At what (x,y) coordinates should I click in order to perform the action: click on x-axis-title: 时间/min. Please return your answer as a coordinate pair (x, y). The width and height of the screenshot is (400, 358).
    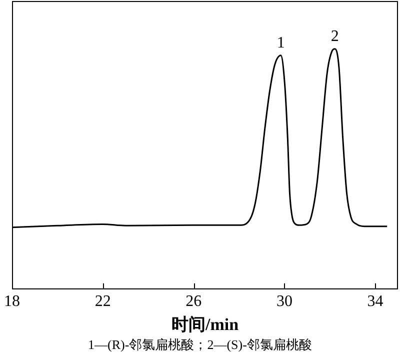
    Looking at the image, I should click on (205, 324).